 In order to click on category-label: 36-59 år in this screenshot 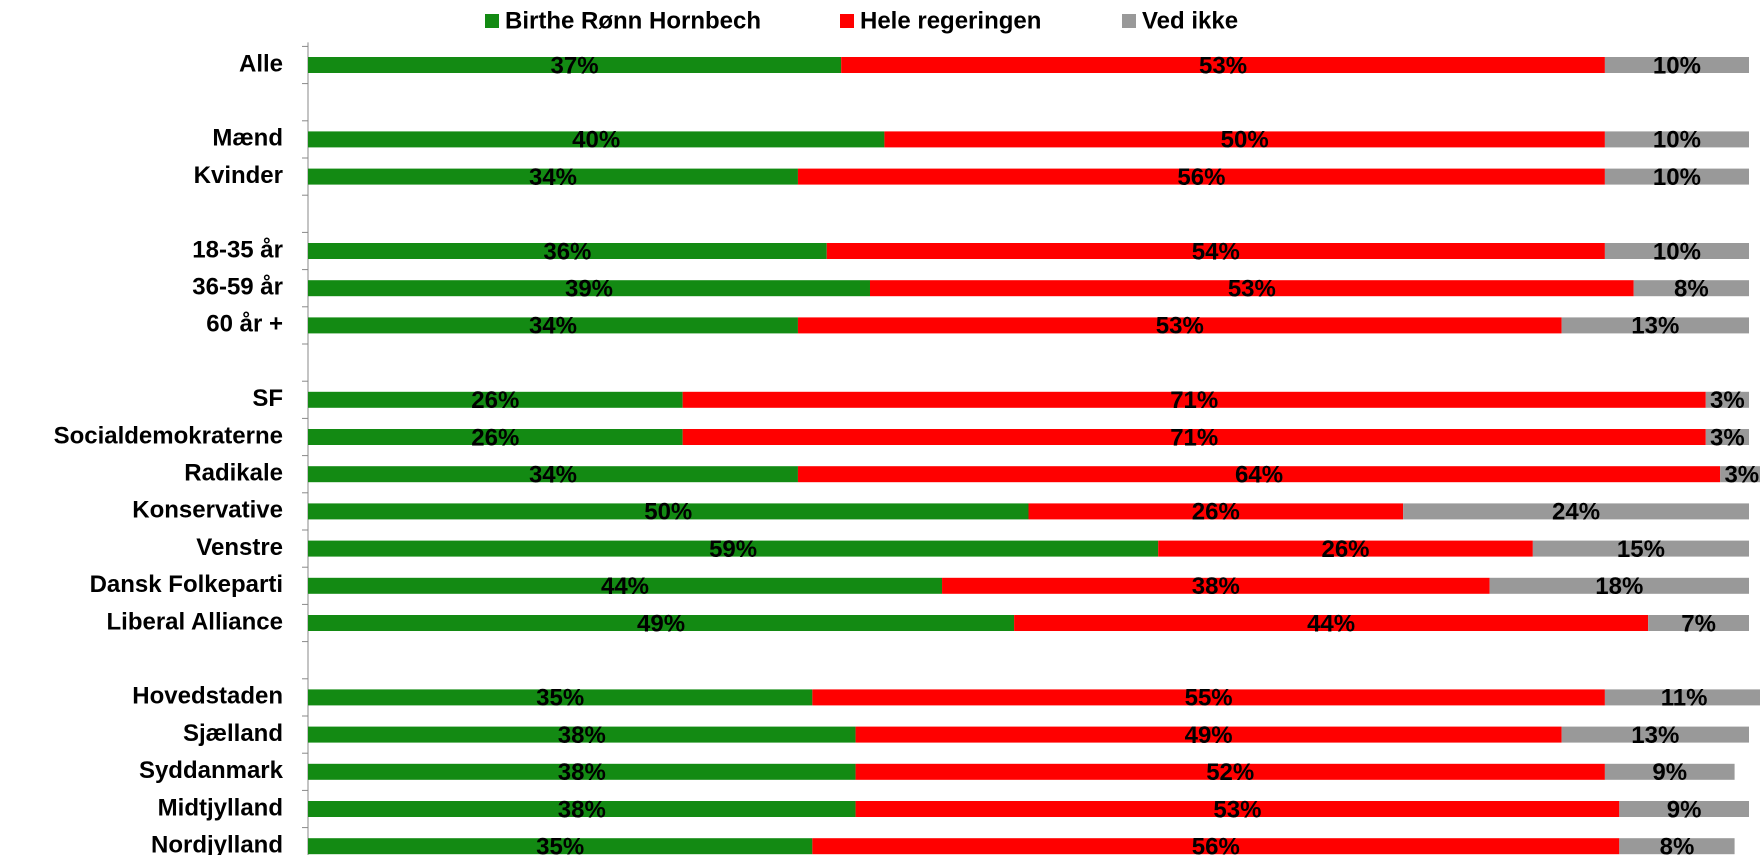, I will do `click(237, 287)`.